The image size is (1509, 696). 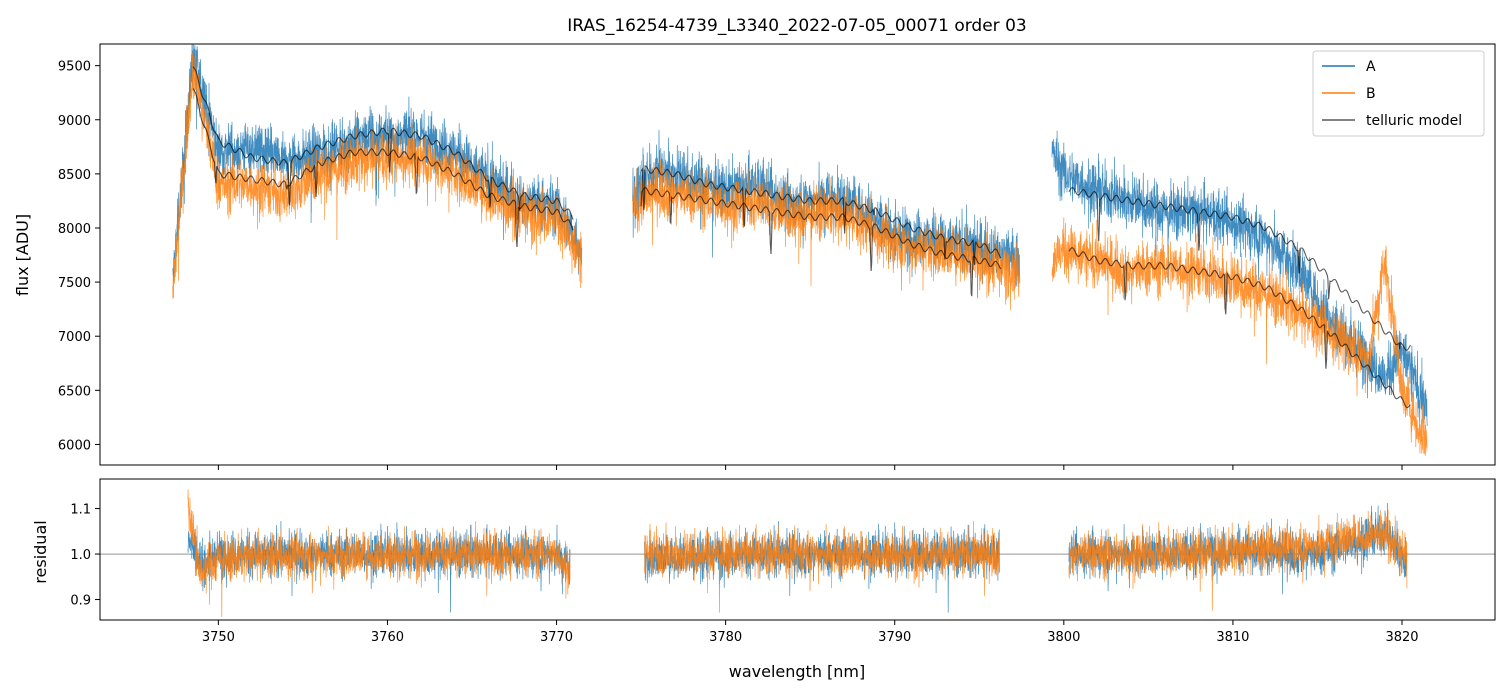 I want to click on y-tick-label: 8000, so click(x=74, y=229).